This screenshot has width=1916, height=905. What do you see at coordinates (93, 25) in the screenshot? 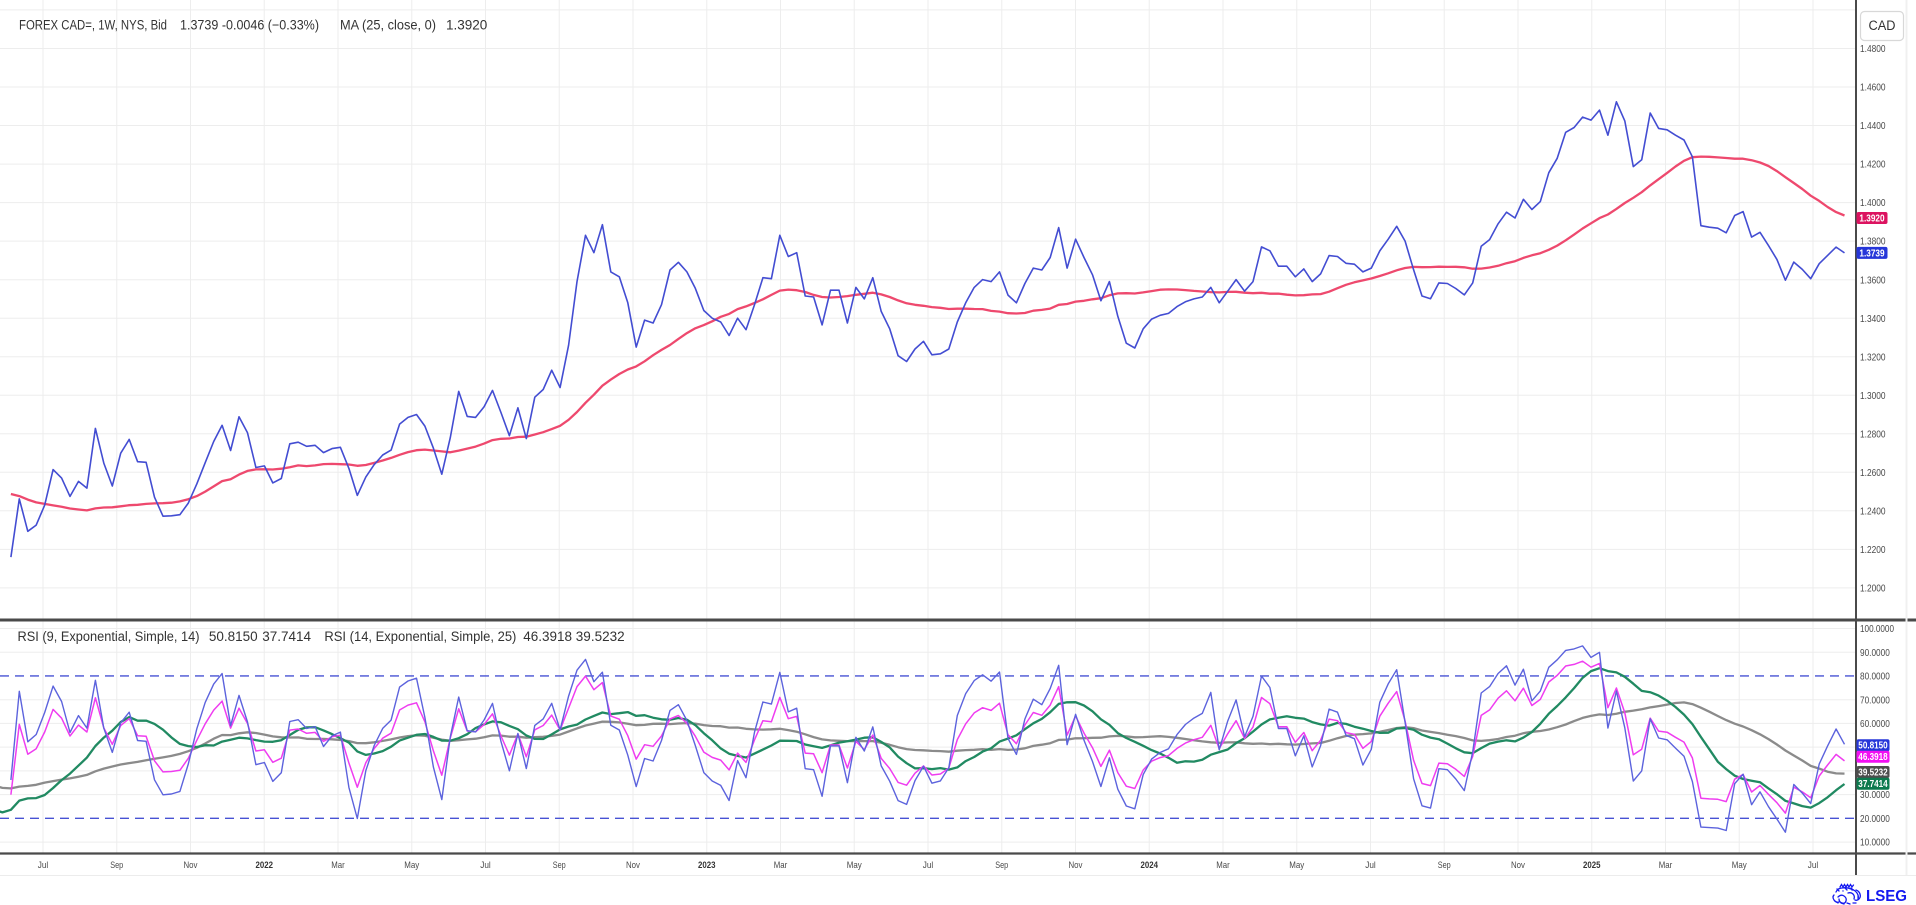
I see `svg-text: FOREX CAD=, 1W, NYS, Bid` at bounding box center [93, 25].